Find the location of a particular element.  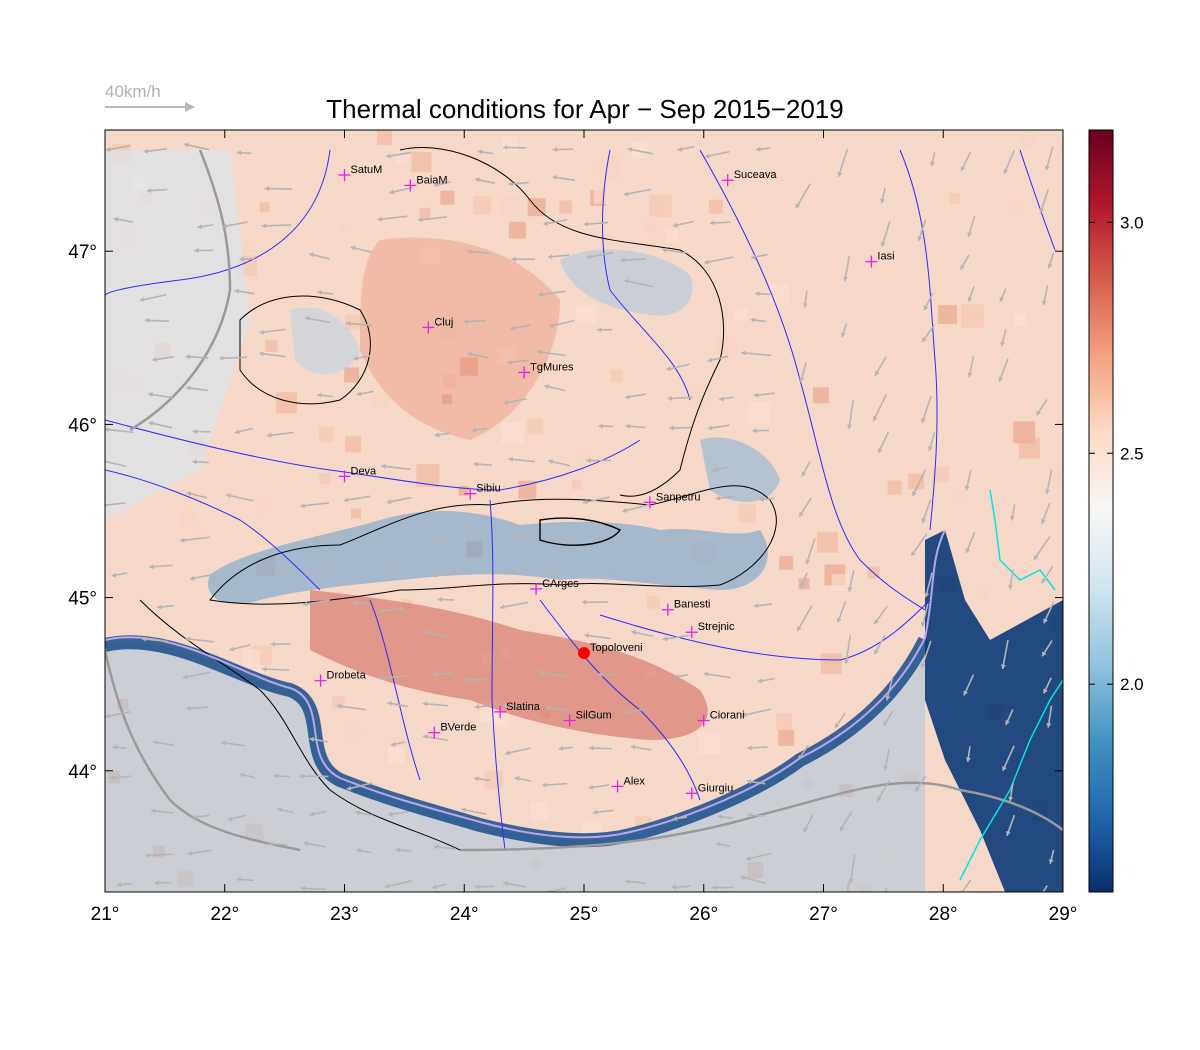

wind-scale-arrowhead is located at coordinates (190, 107).